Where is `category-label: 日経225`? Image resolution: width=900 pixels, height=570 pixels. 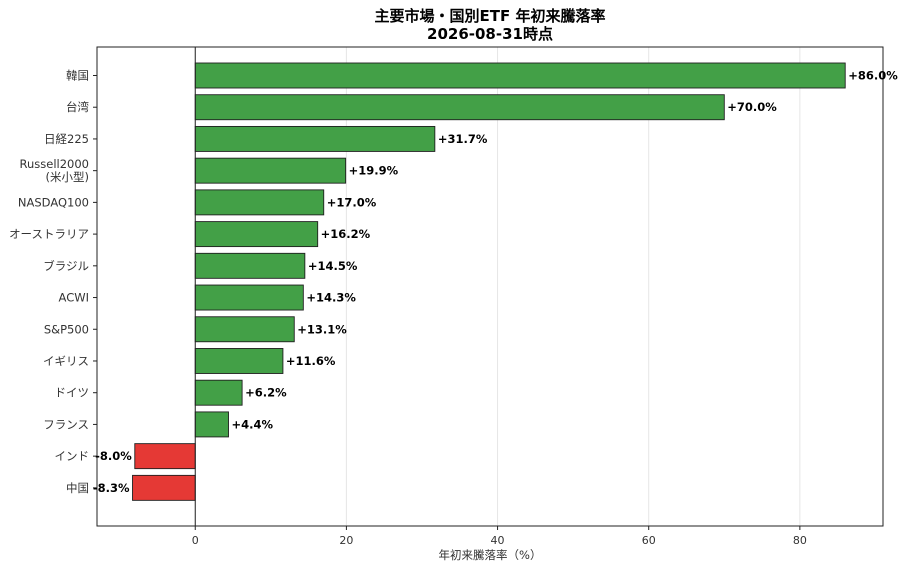
category-label: 日経225 is located at coordinates (66, 139).